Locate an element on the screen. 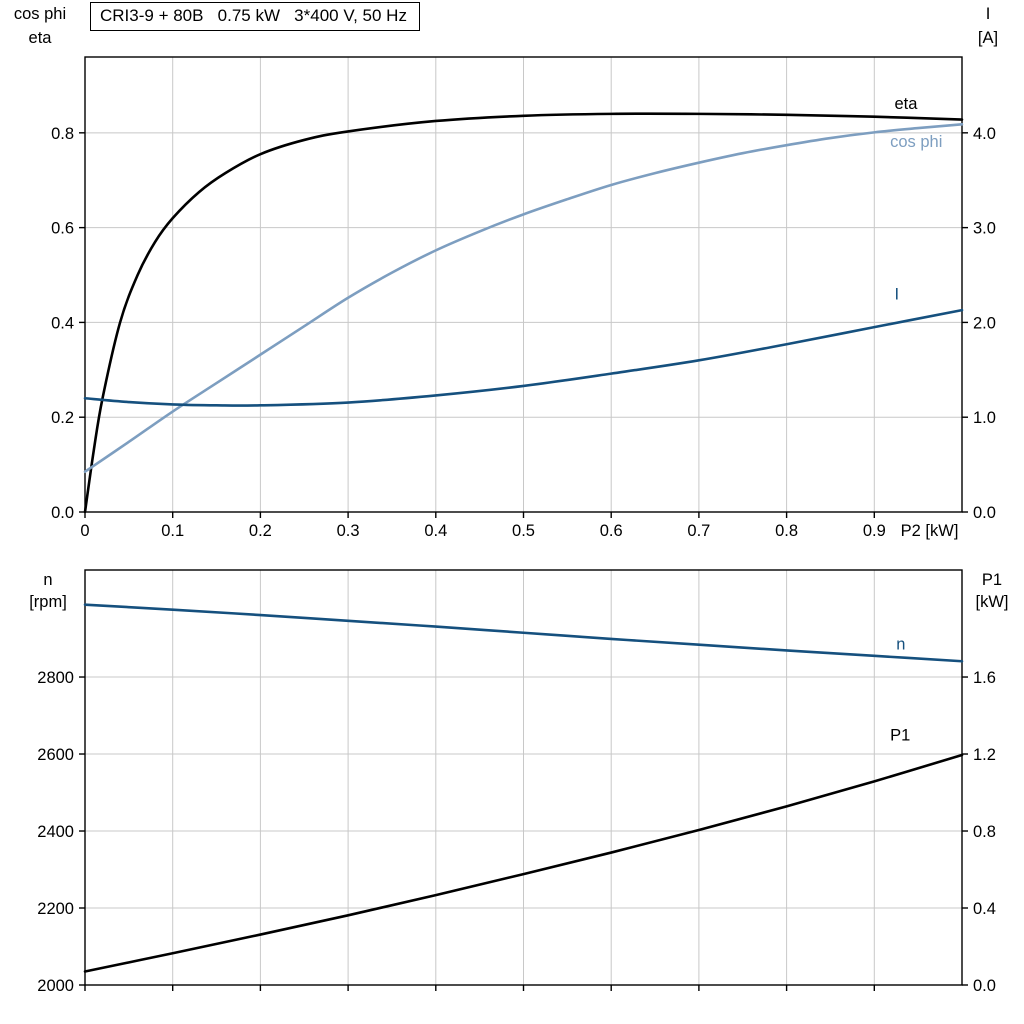 Image resolution: width=1024 pixels, height=1024 pixels. y-left-axis-title: cos phi is located at coordinates (40, 14).